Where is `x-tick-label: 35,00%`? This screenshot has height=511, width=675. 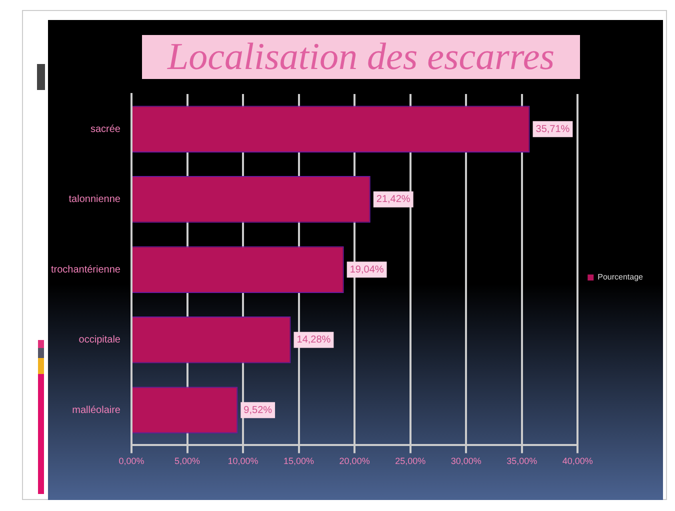 x-tick-label: 35,00% is located at coordinates (522, 461).